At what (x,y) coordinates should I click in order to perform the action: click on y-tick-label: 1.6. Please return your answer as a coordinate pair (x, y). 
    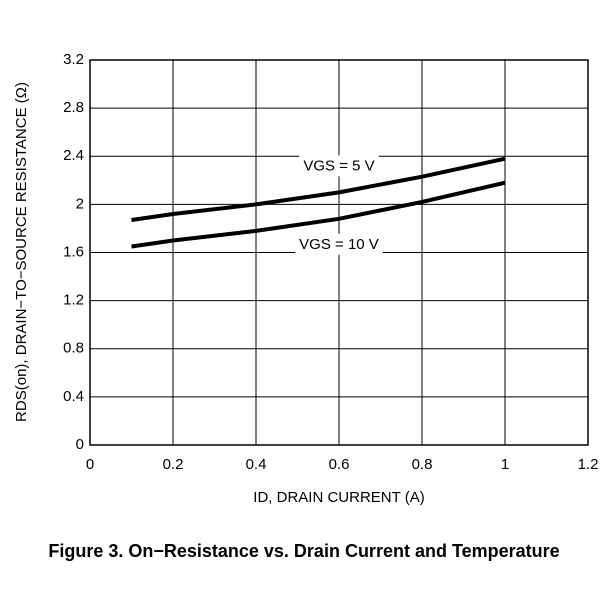
    Looking at the image, I should click on (73, 251).